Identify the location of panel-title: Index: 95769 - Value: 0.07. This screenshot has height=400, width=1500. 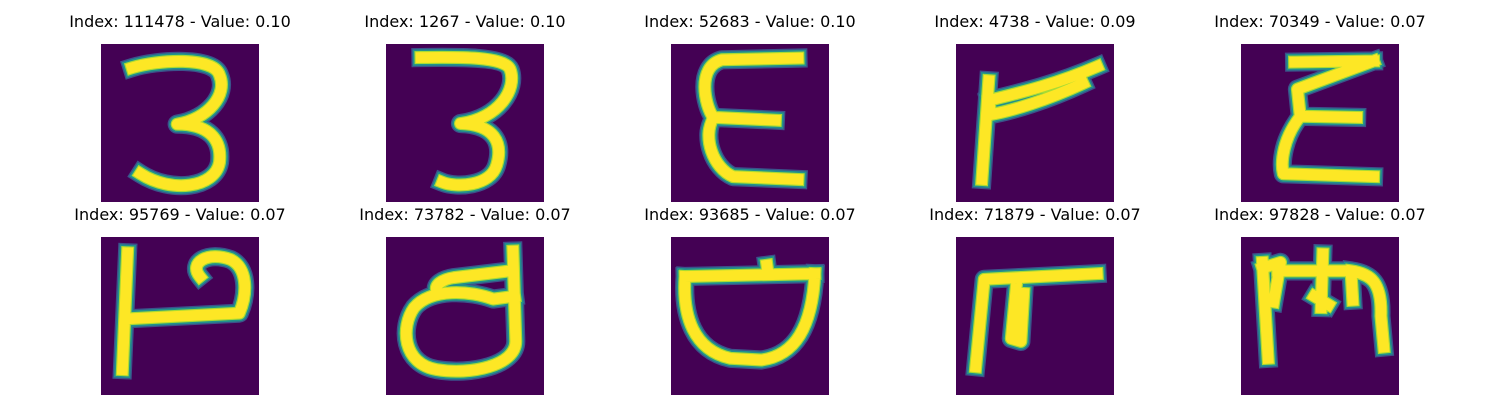
(180, 214).